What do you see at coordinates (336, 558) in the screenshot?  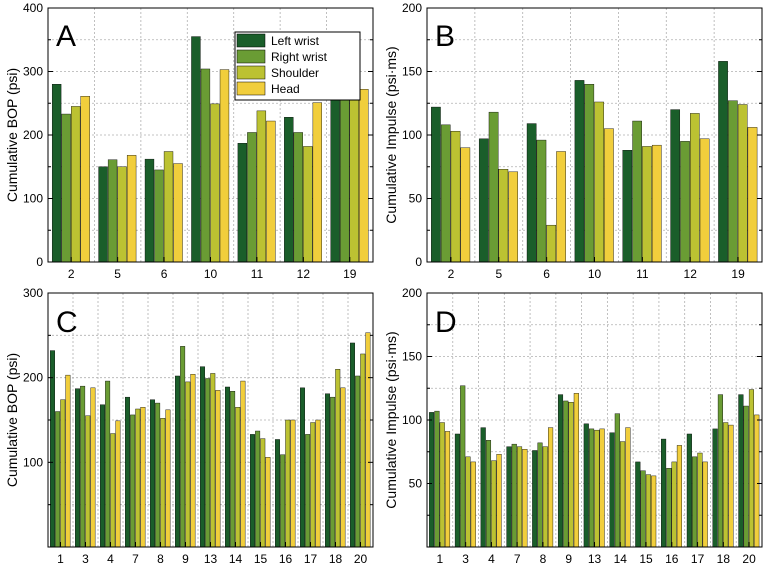 I see `x-tick-label: 18` at bounding box center [336, 558].